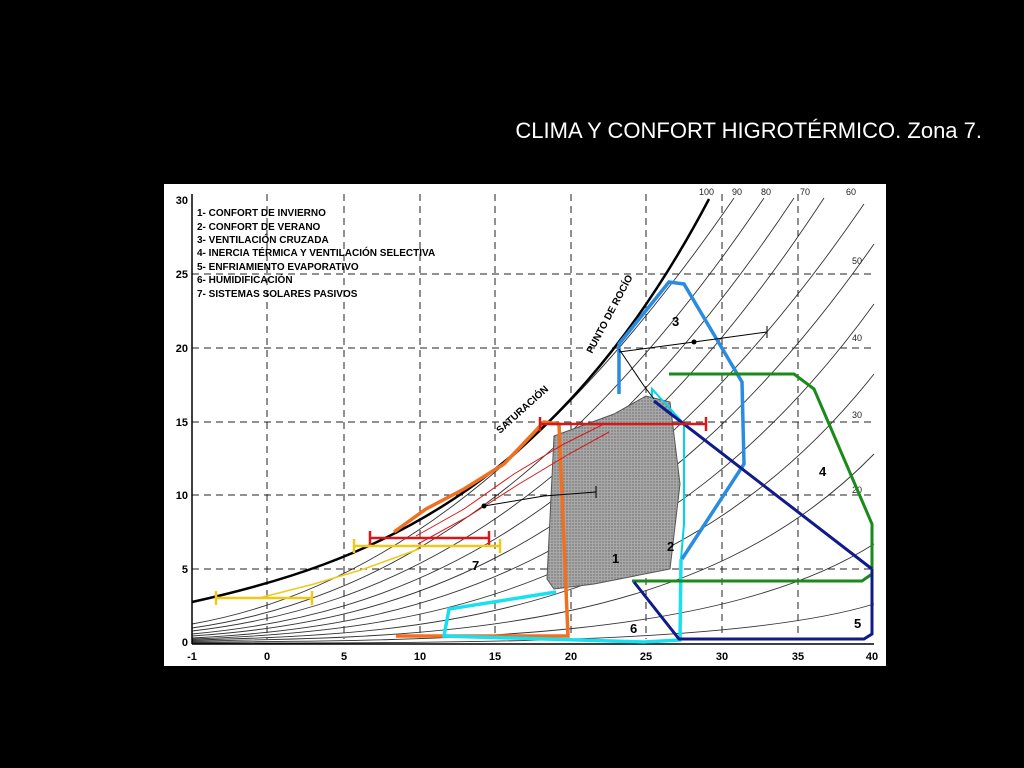 This screenshot has height=768, width=1024. What do you see at coordinates (192, 657) in the screenshot?
I see `svg-text: -1` at bounding box center [192, 657].